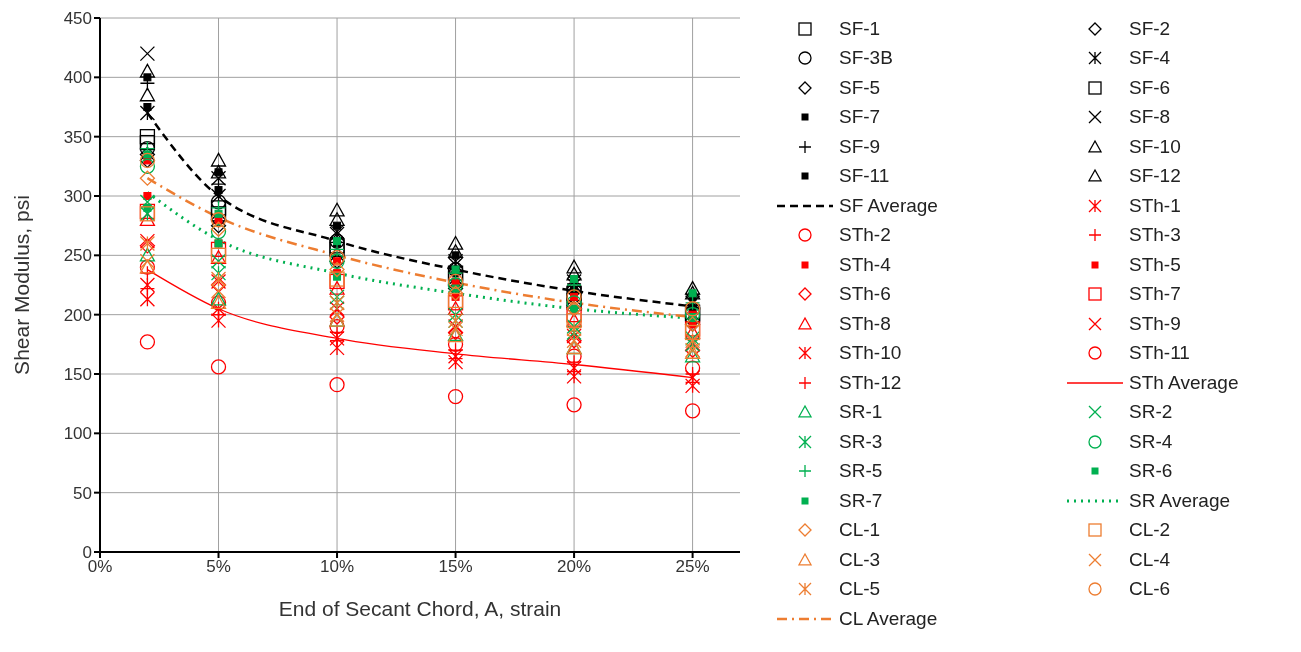 Image resolution: width=1301 pixels, height=652 pixels. What do you see at coordinates (100, 567) in the screenshot?
I see `x-tick-label: 0%` at bounding box center [100, 567].